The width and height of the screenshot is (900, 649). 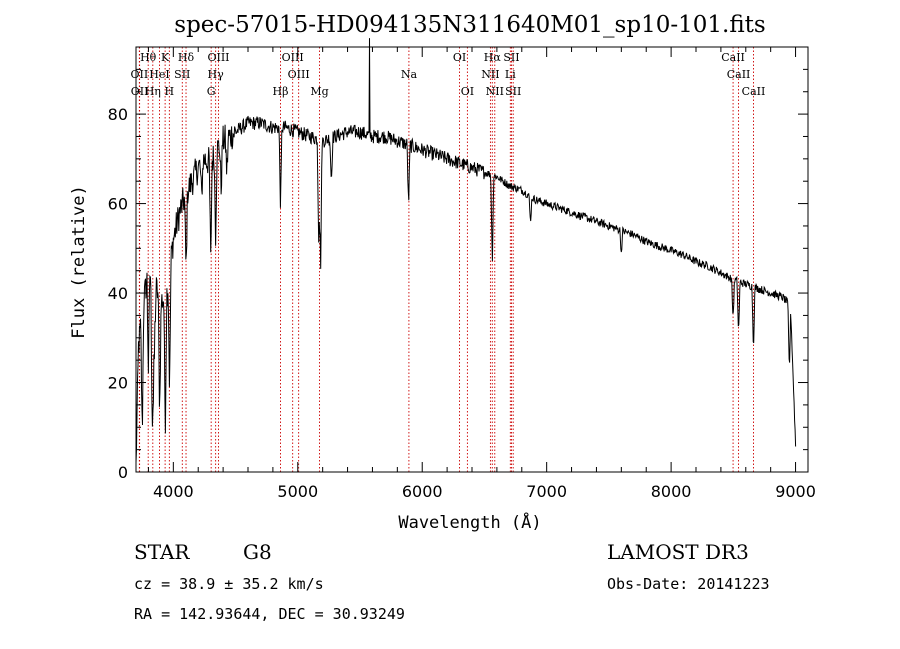 I want to click on x-tick-label: 8000, so click(x=671, y=491).